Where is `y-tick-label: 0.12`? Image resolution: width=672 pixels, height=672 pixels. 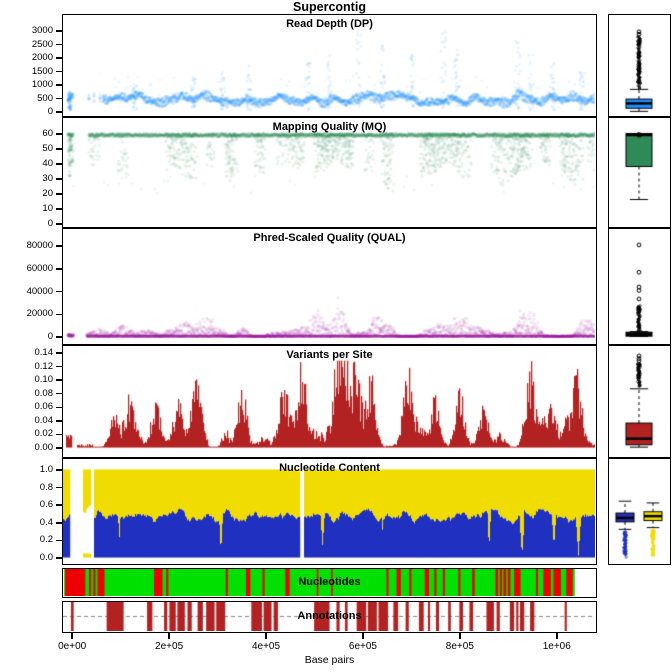 y-tick-label: 0.12 is located at coordinates (44, 366).